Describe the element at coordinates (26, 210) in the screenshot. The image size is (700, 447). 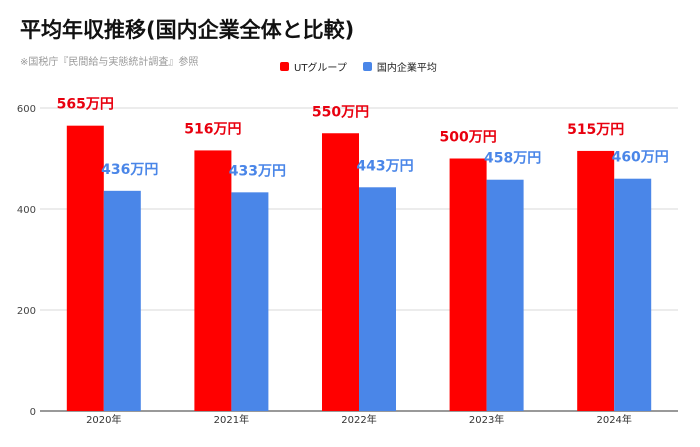
I see `y-tick-400: 400` at that location.